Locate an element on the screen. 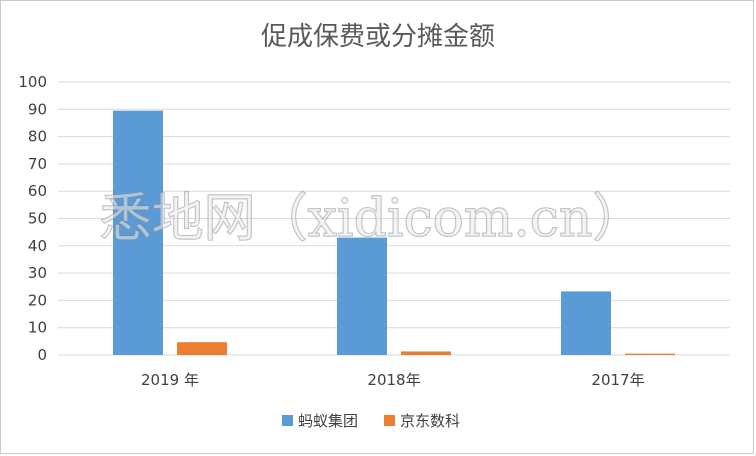  legend-label: 京东数科 is located at coordinates (430, 421).